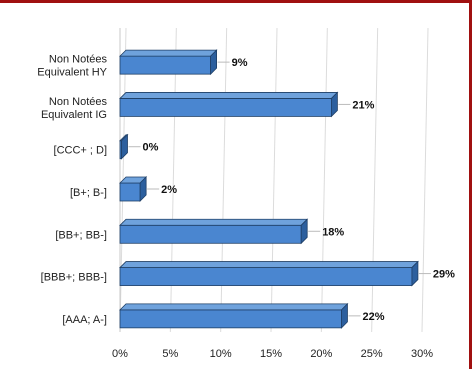 This screenshot has width=472, height=369. What do you see at coordinates (372, 354) in the screenshot?
I see `x-tick-label: 25%` at bounding box center [372, 354].